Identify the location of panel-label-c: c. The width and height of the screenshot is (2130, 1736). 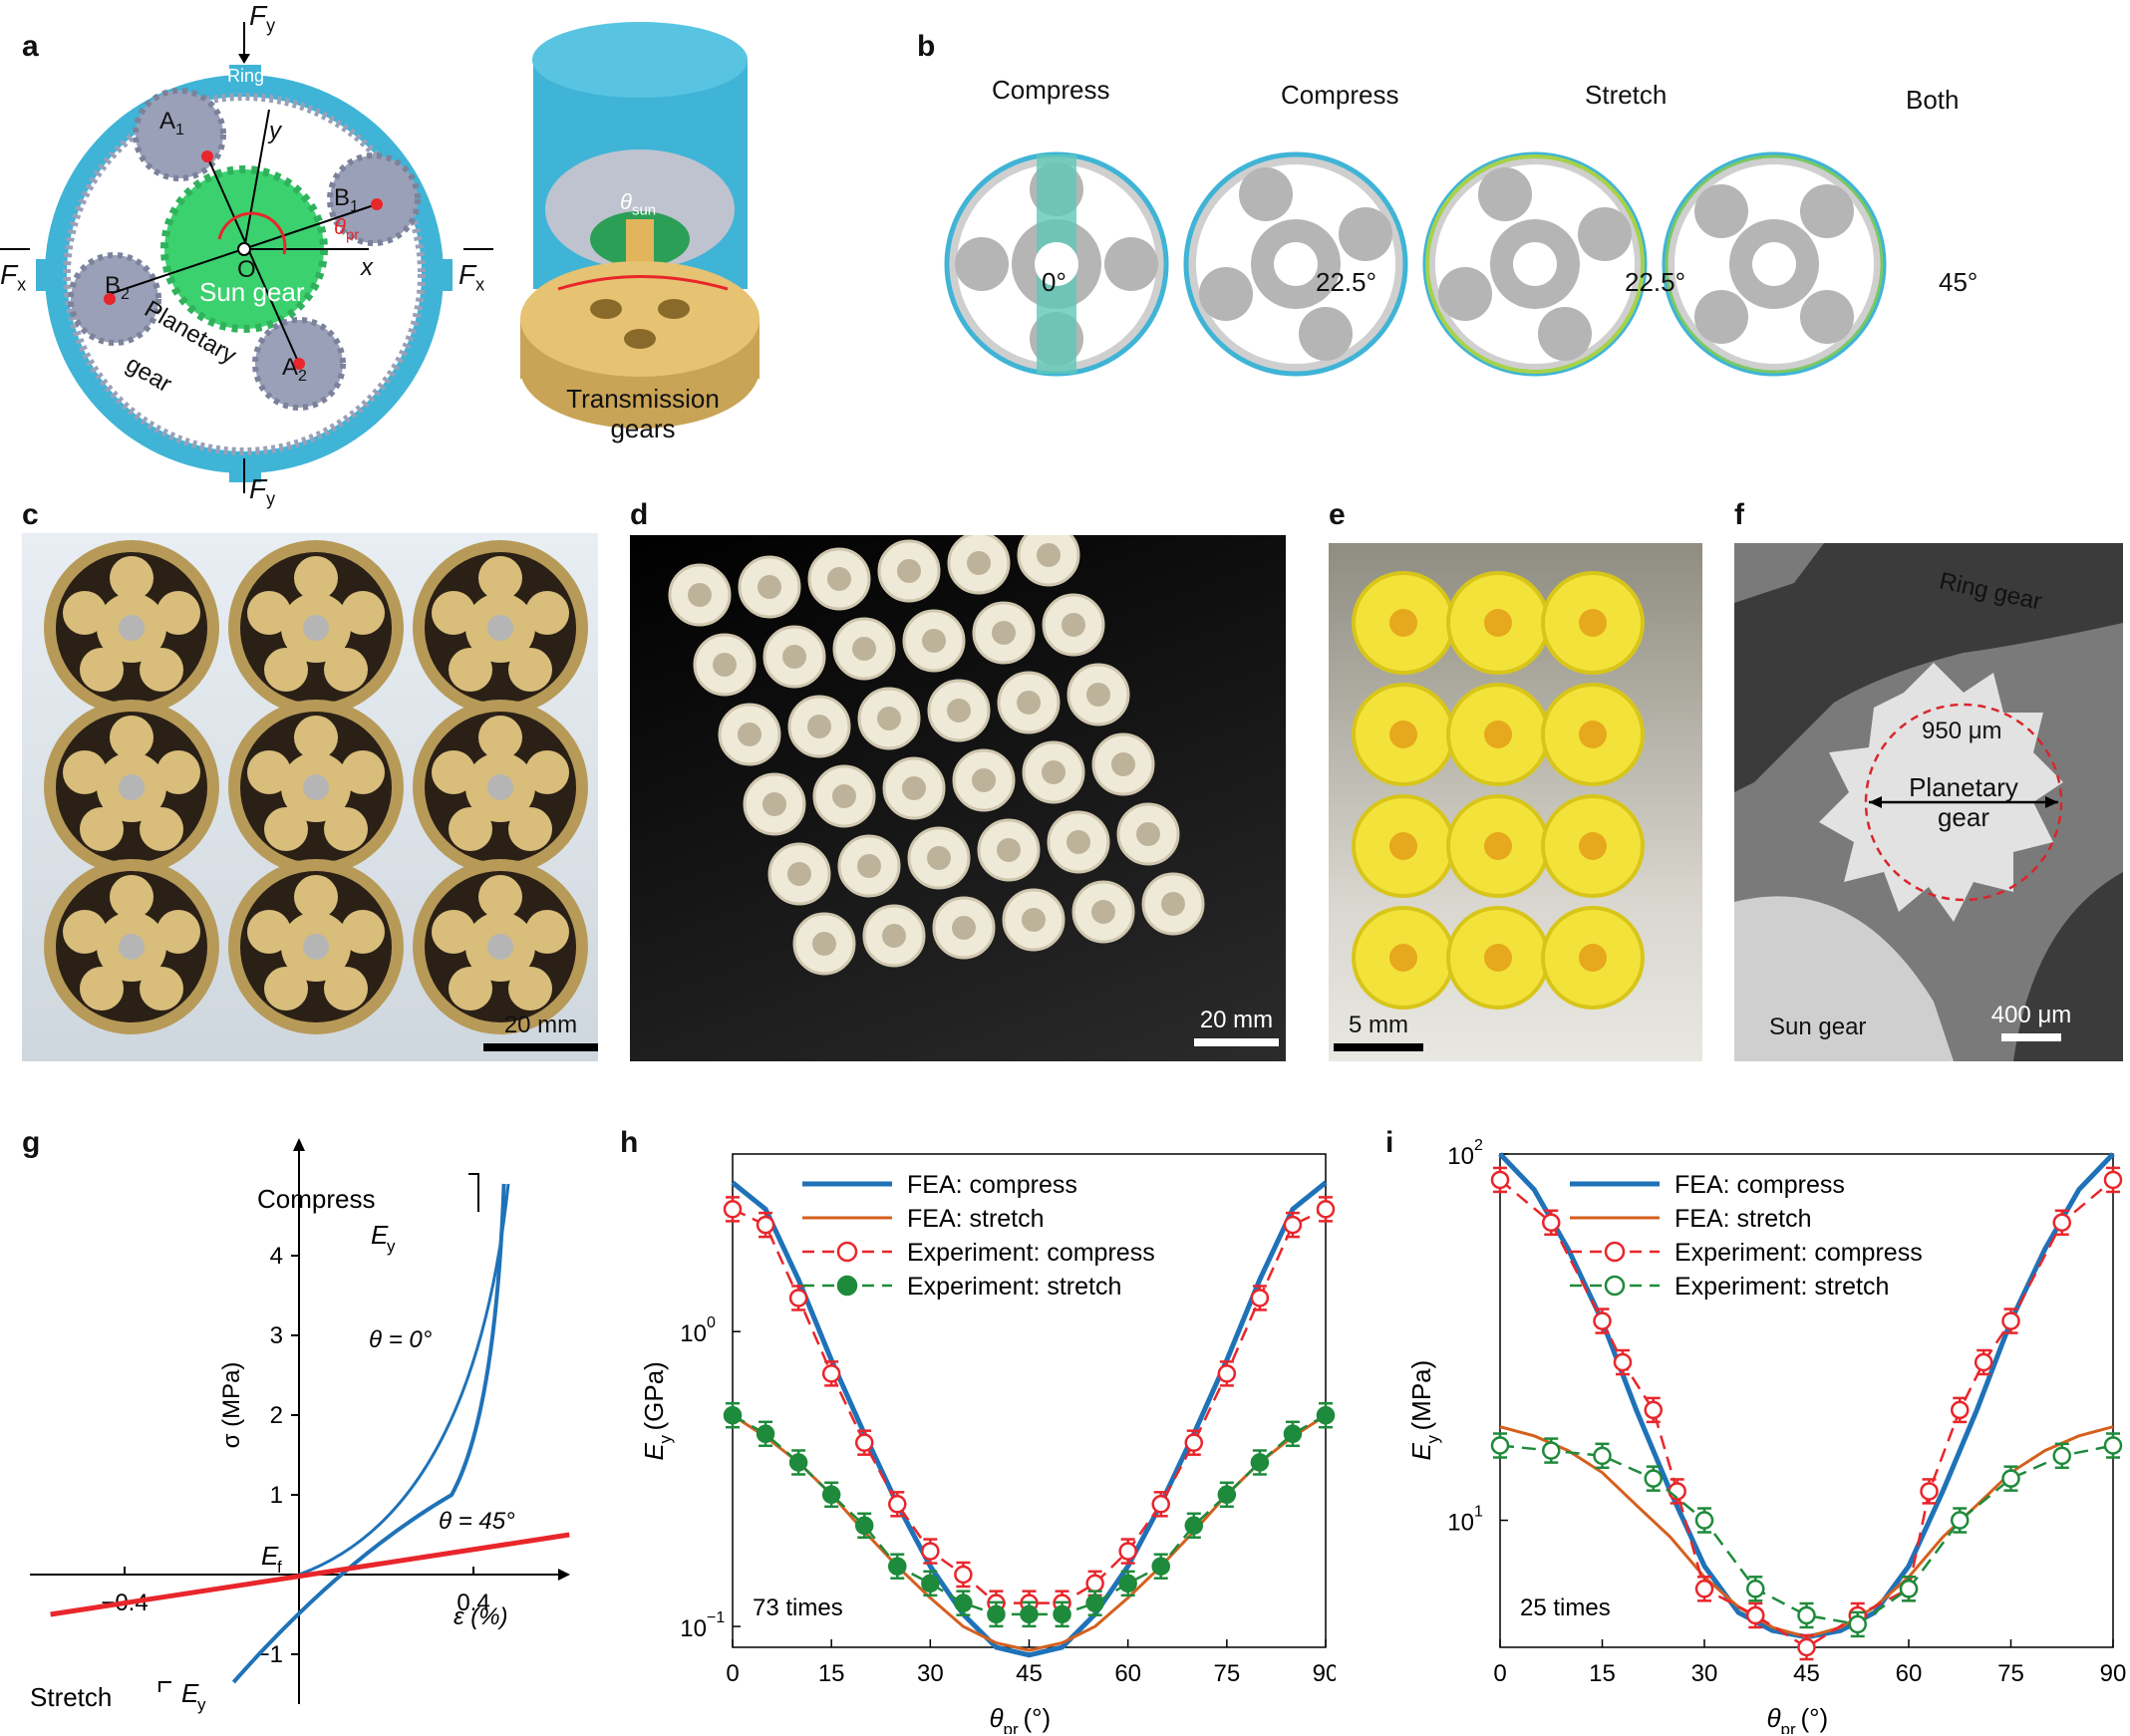
(30, 514).